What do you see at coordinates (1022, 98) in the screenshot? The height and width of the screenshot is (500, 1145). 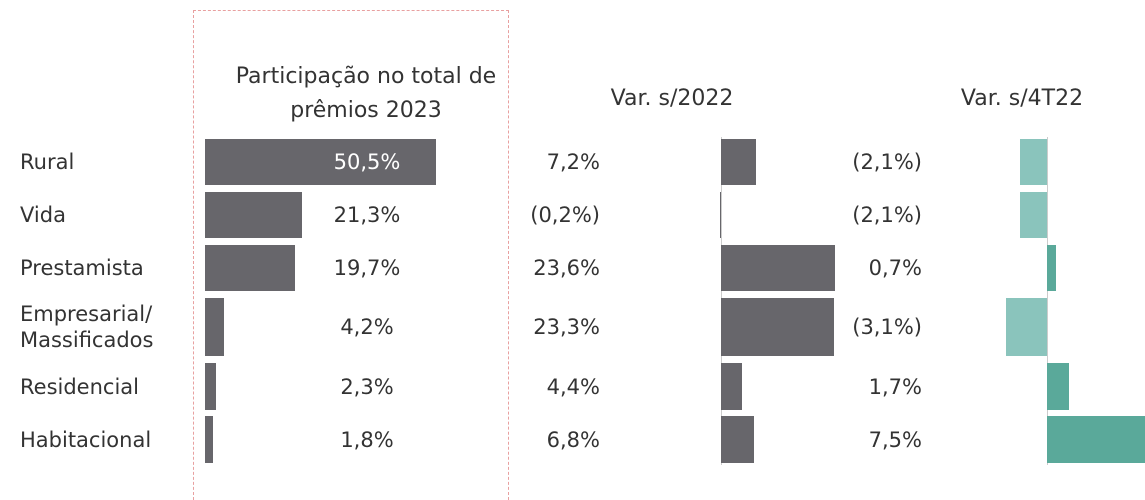 I see `column-title: Var. s/4T22` at bounding box center [1022, 98].